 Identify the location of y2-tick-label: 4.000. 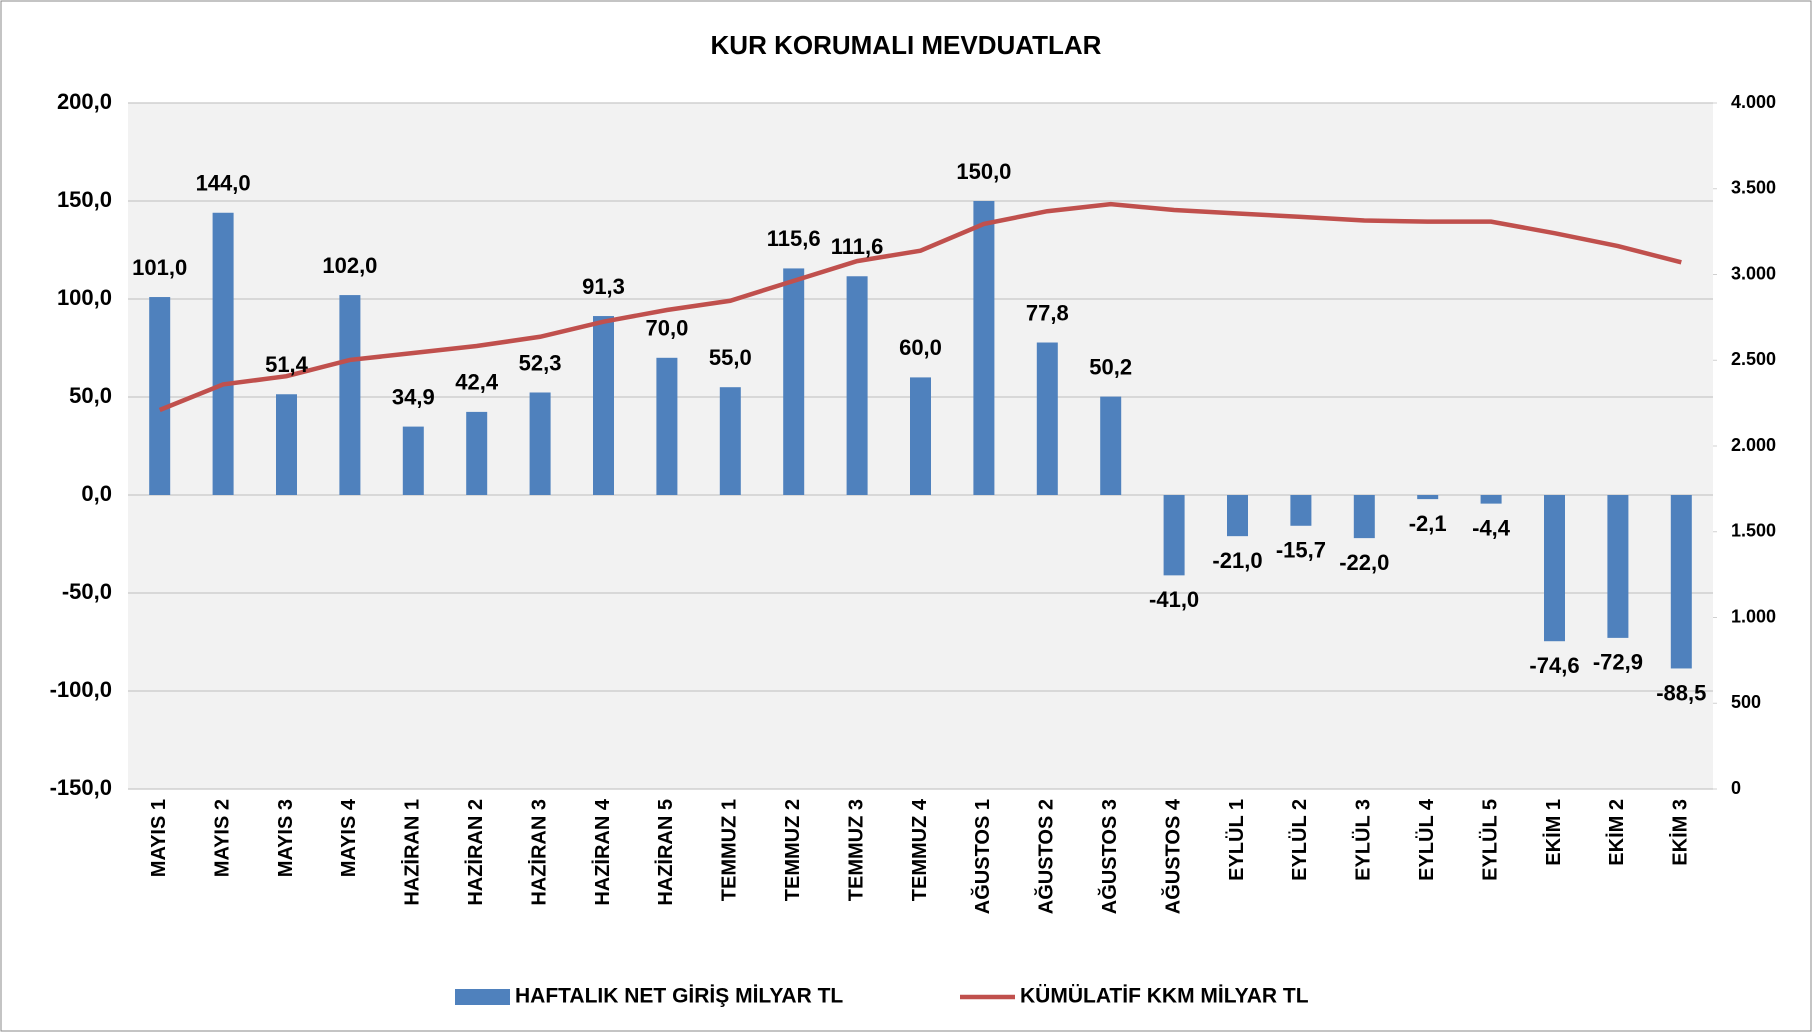
(1753, 102).